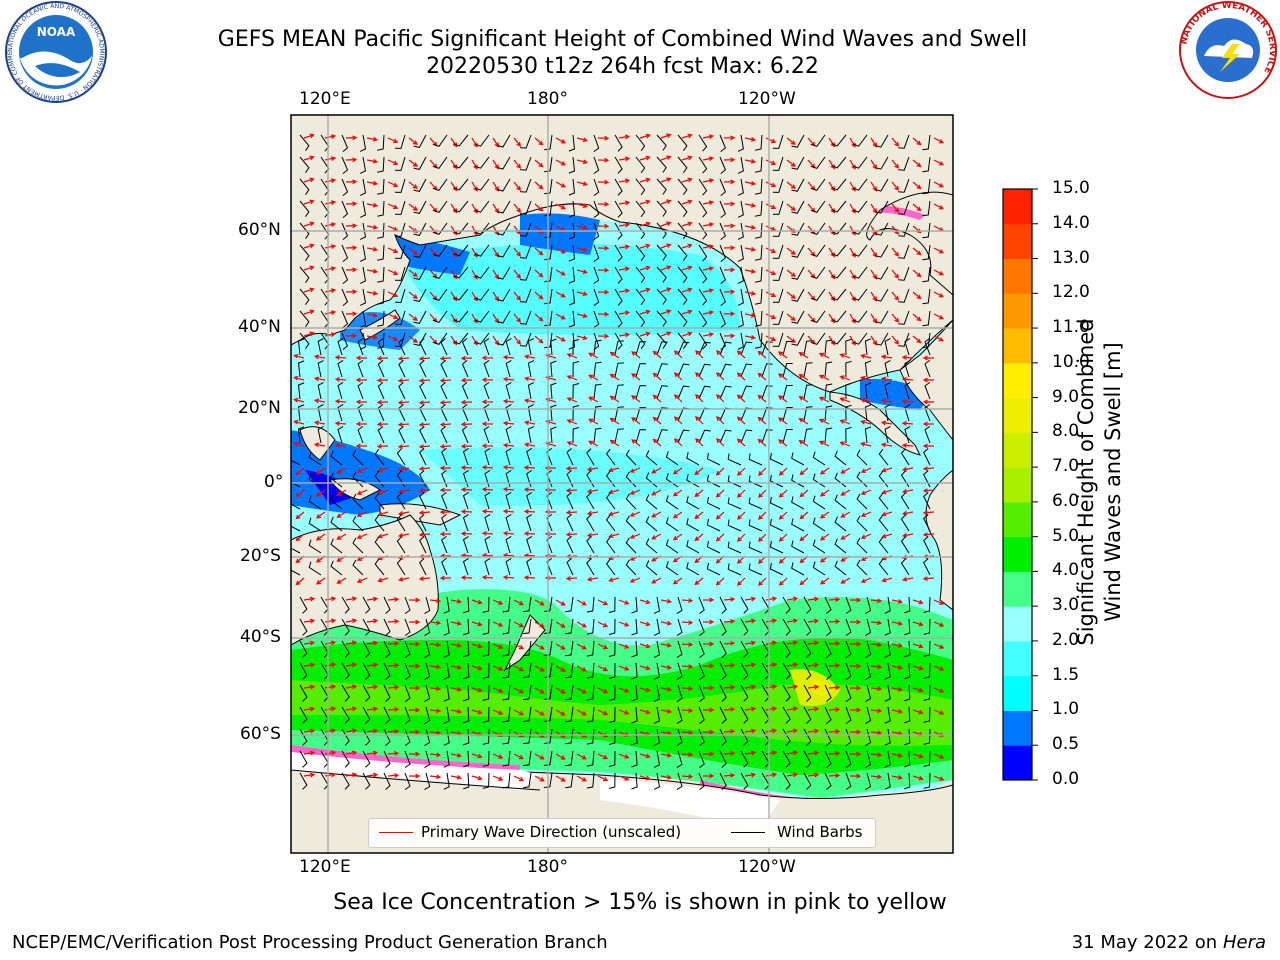 The image size is (1280, 960). What do you see at coordinates (1020, 484) in the screenshot?
I see `colorbar` at bounding box center [1020, 484].